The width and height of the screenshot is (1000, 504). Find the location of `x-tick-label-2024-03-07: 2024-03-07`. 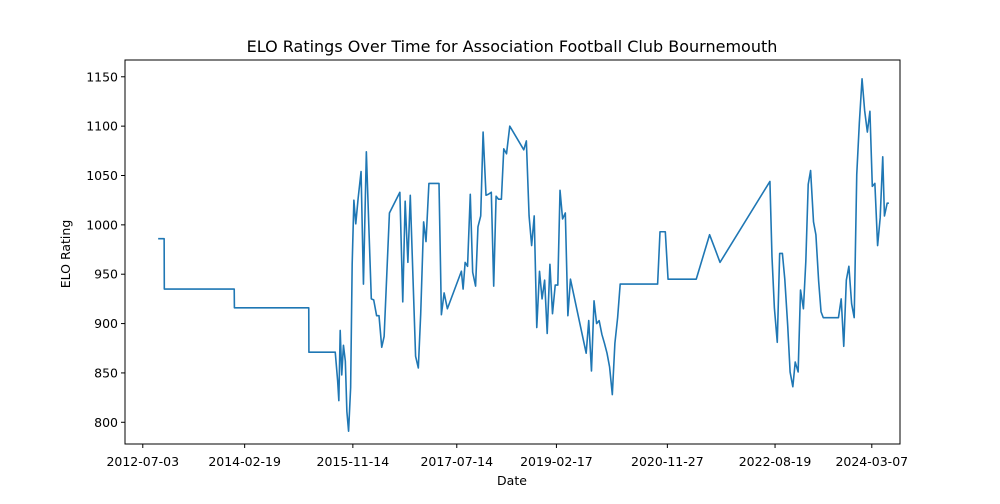

x-tick-label-2024-03-07: 2024-03-07 is located at coordinates (871, 461).